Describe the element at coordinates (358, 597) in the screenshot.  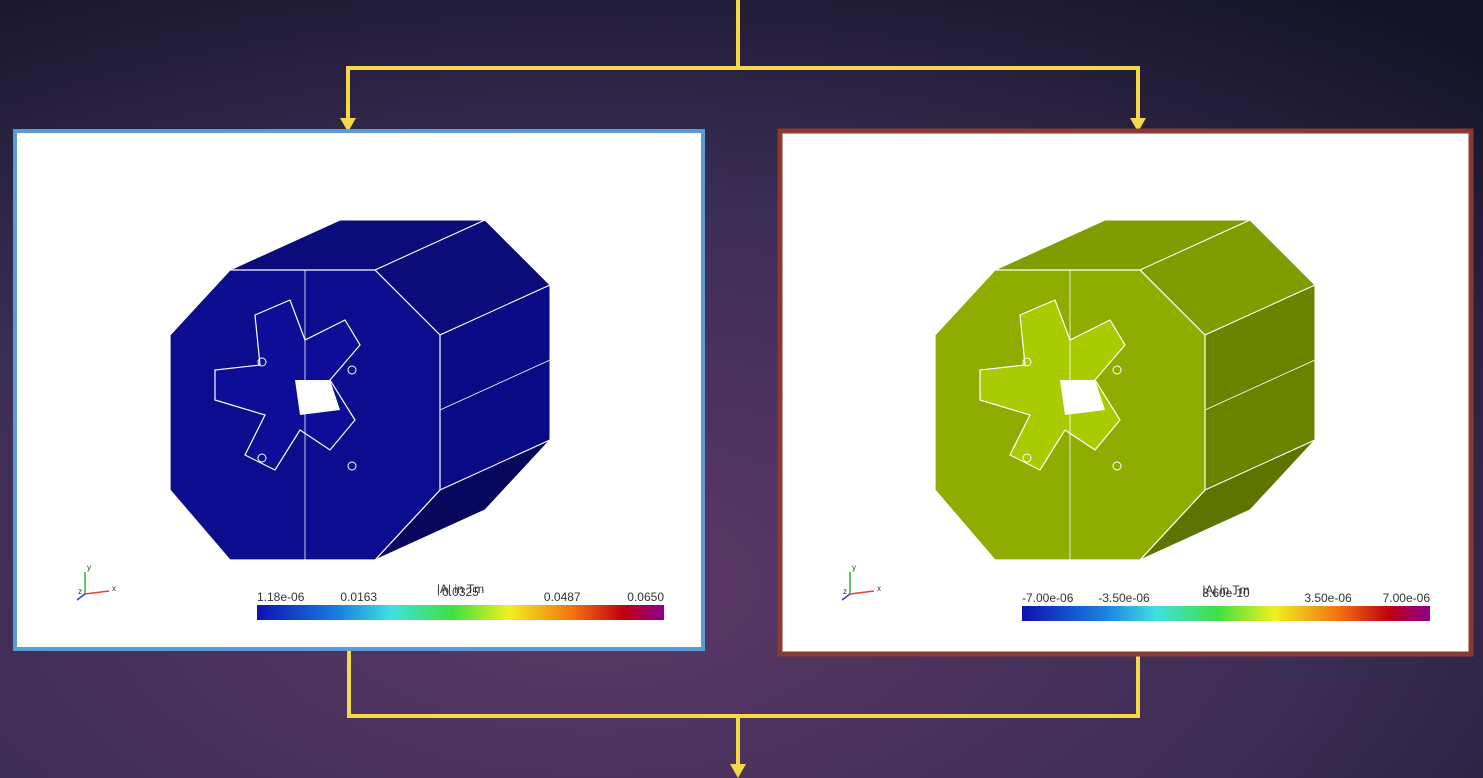
I see `colorbar-tick: 0.0163` at that location.